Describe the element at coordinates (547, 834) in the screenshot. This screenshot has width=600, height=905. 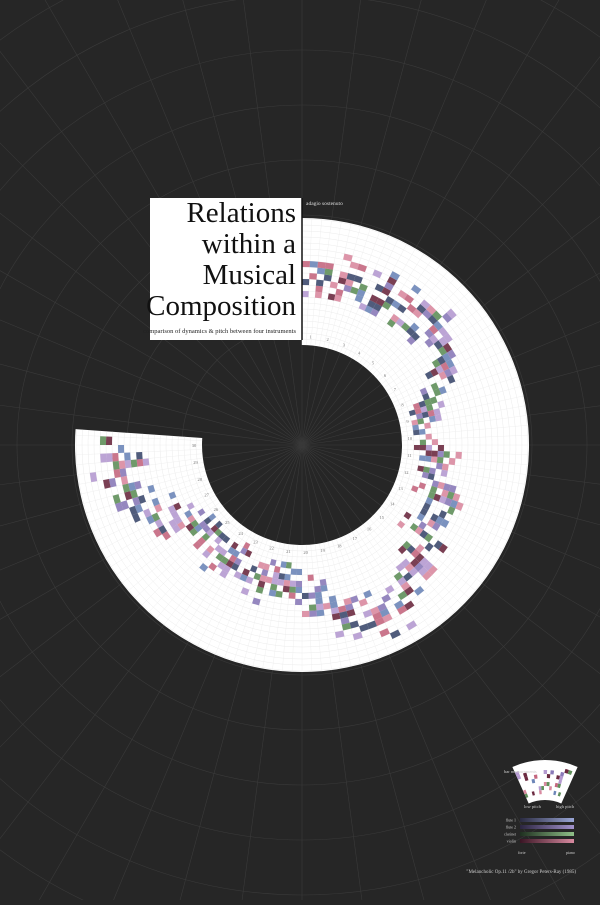
I see `legend-bar` at that location.